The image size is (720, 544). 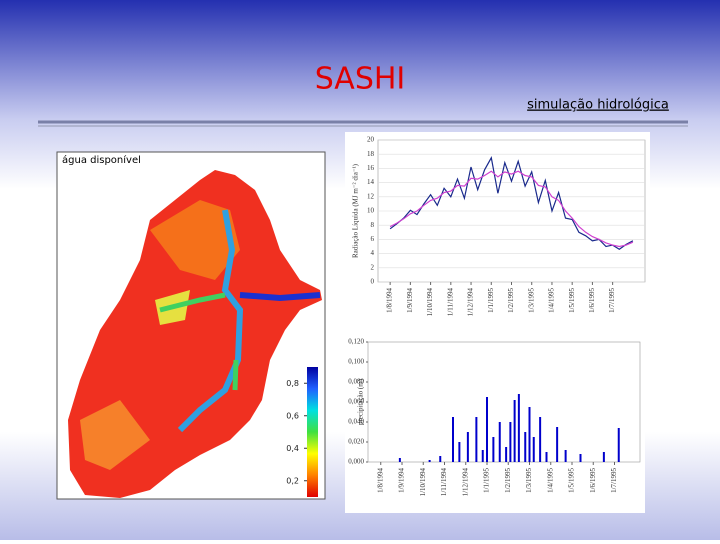 I want to click on y-tick-label: 14, so click(x=371, y=182).